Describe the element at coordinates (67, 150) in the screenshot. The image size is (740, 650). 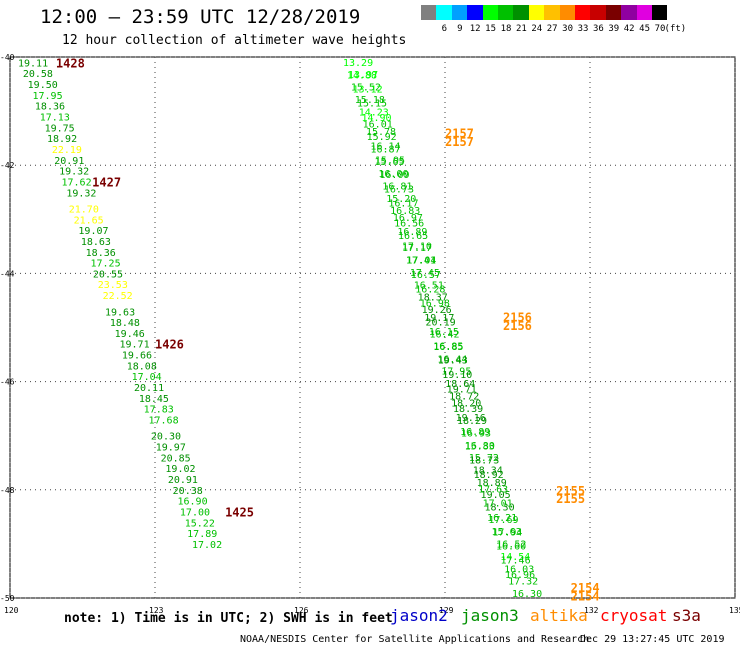
I see `wave-height-value: 22.19` at that location.